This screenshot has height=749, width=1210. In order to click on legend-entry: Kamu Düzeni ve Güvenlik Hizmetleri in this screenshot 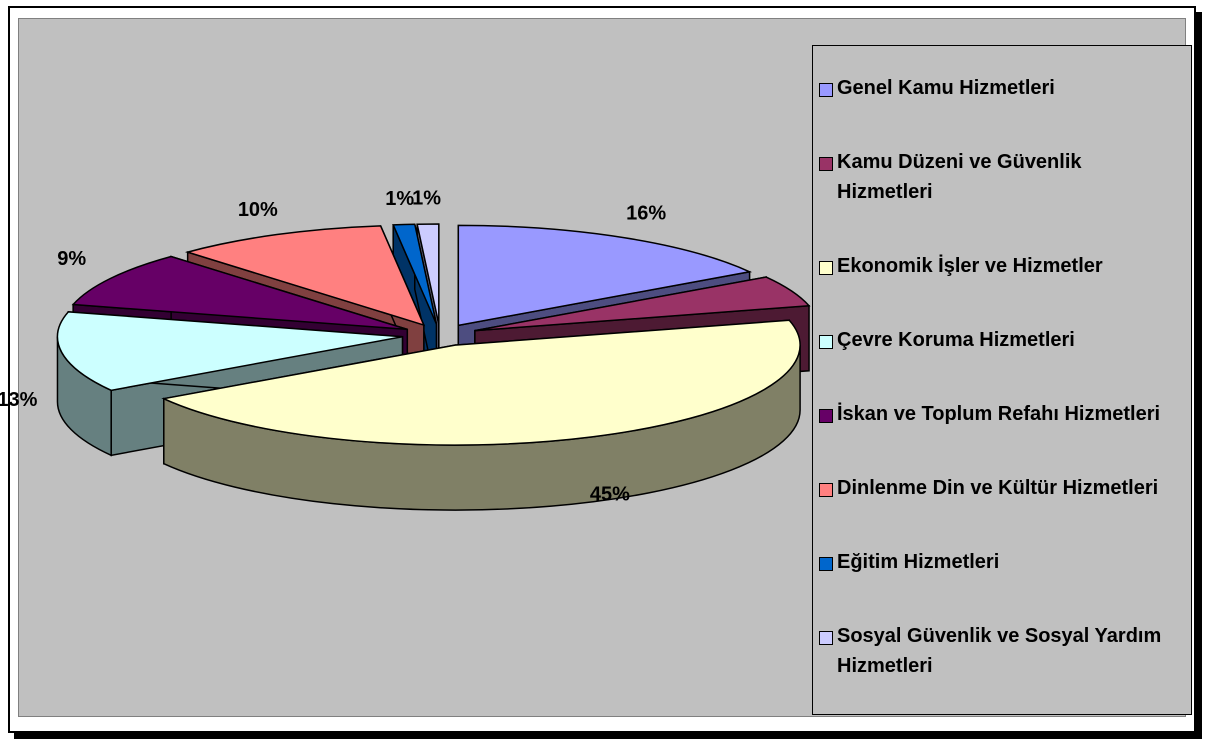, I will do `click(1002, 179)`.